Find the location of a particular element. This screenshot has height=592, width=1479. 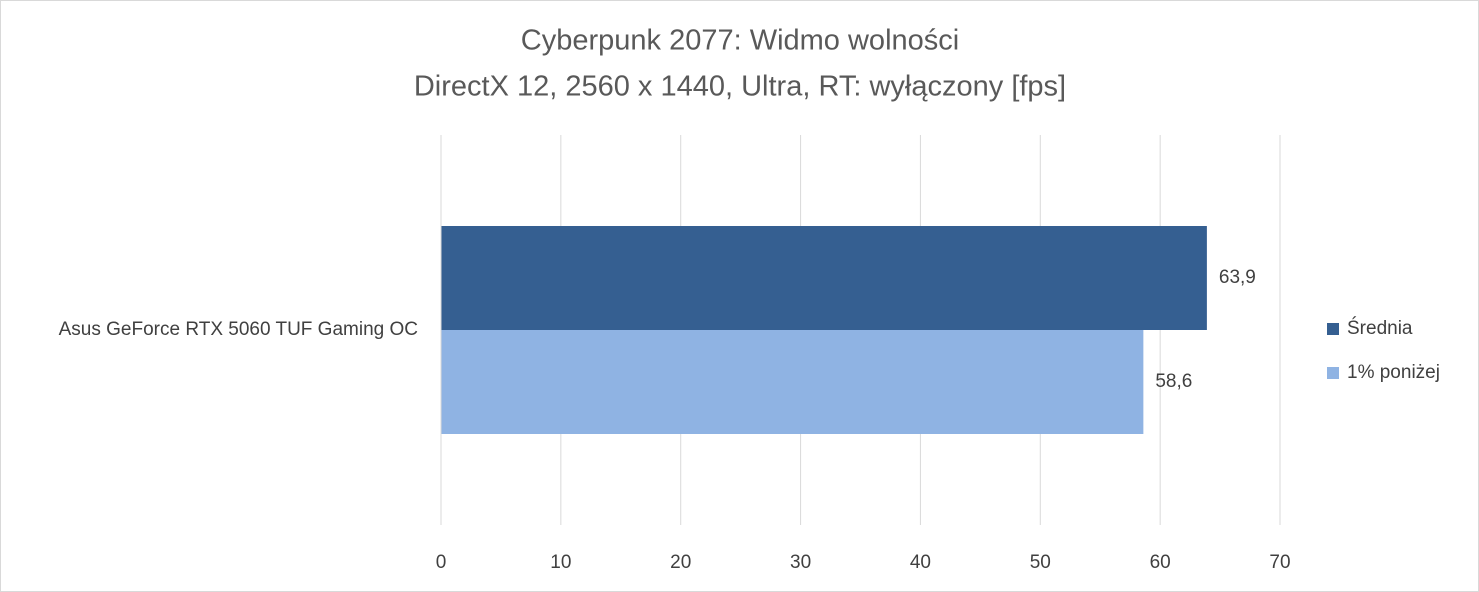

x-tick-label: 50 is located at coordinates (1040, 562).